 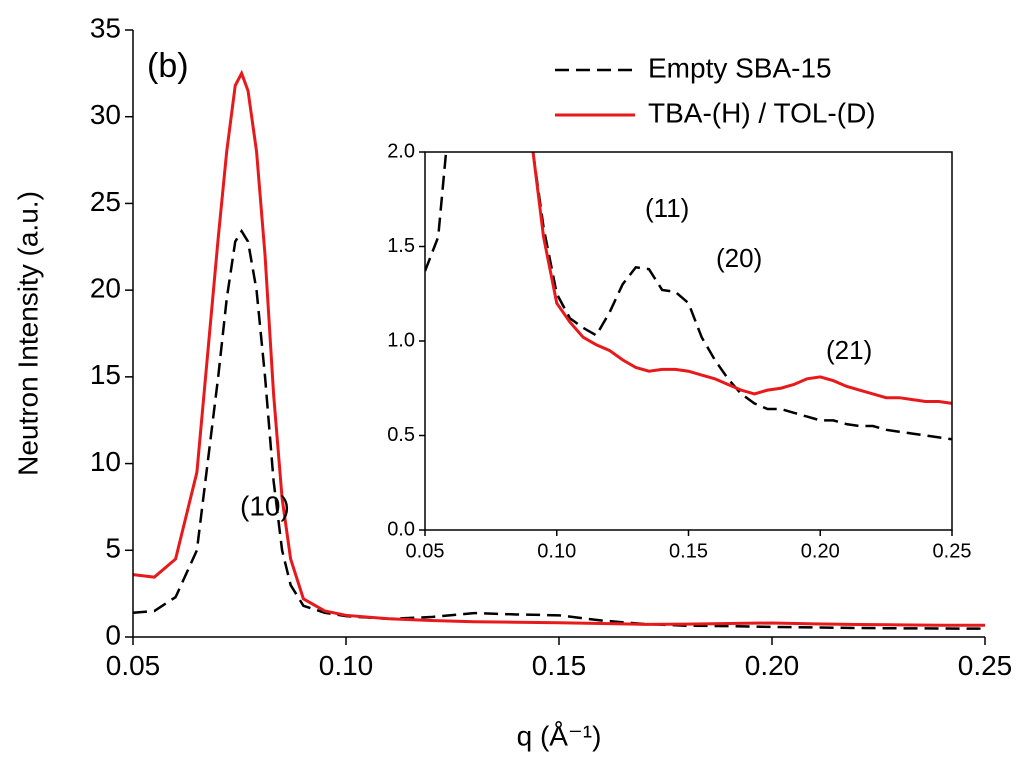 What do you see at coordinates (113, 548) in the screenshot?
I see `y-tick-label: 5` at bounding box center [113, 548].